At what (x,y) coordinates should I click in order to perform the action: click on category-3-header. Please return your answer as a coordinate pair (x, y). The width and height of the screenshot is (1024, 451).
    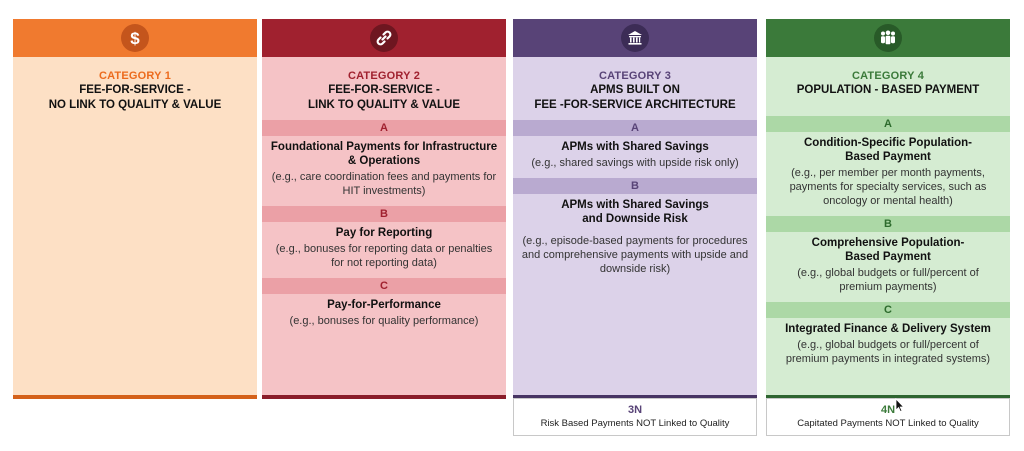
    Looking at the image, I should click on (635, 38).